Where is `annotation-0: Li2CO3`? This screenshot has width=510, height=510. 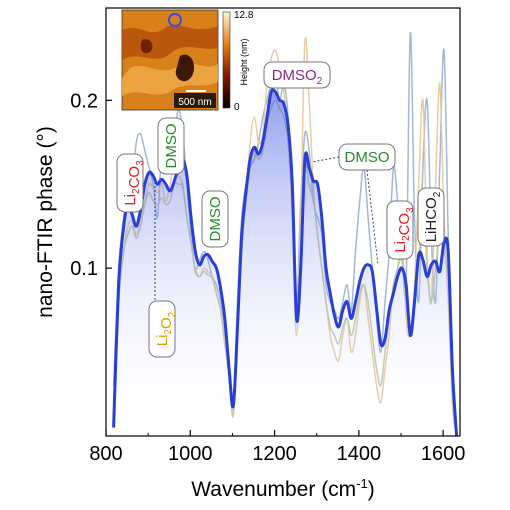 annotation-0: Li2CO3 is located at coordinates (131, 183).